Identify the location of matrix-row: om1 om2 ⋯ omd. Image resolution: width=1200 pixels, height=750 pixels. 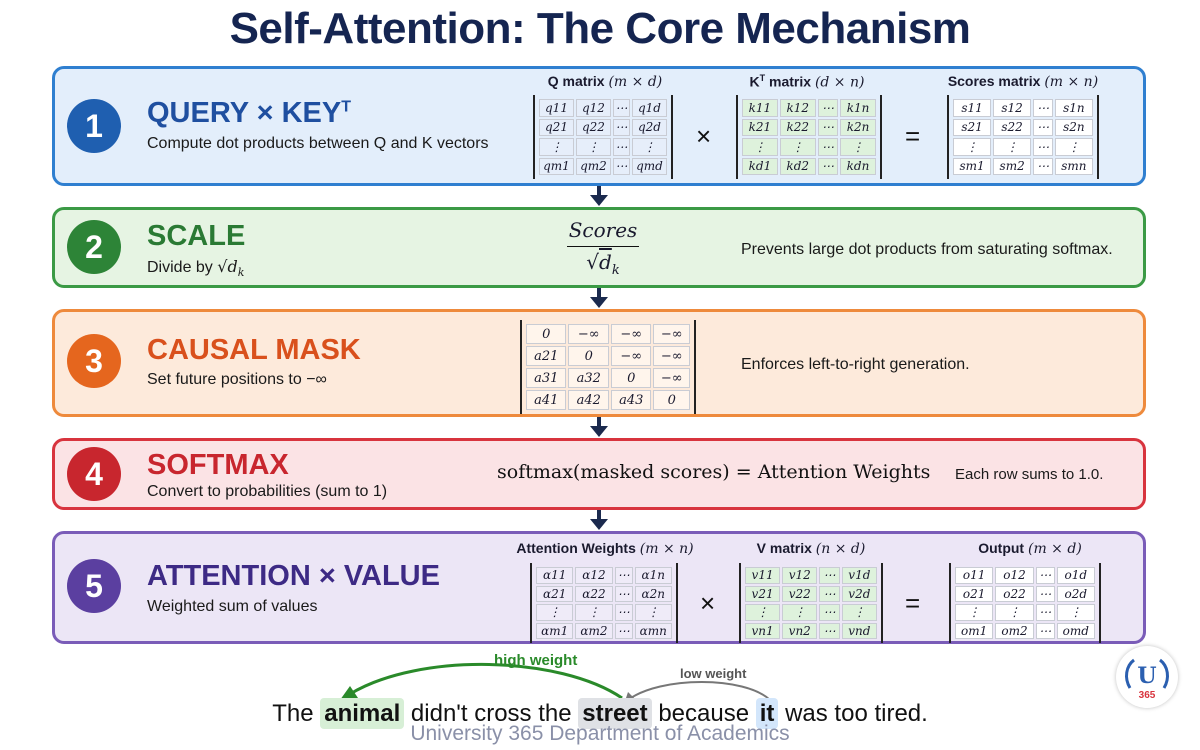
(1025, 630).